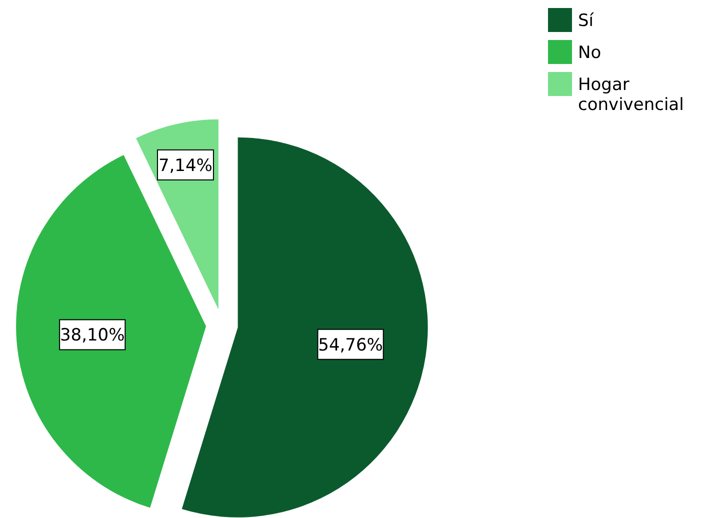 This screenshot has width=723, height=518. I want to click on legend-label: No, so click(590, 53).